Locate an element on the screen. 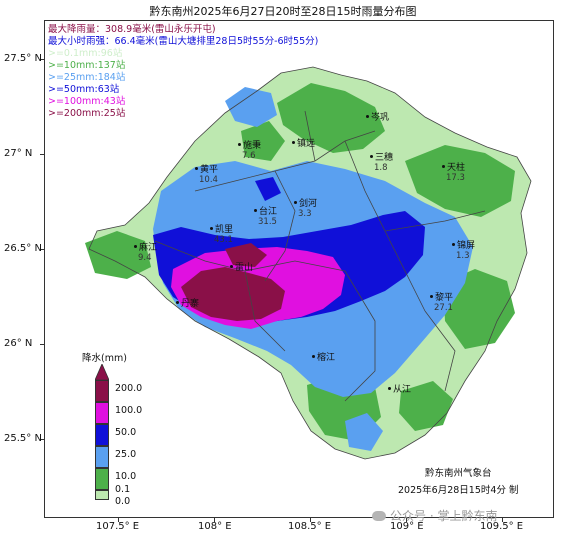  city-label: 锦屏 1.3 is located at coordinates (463, 249).